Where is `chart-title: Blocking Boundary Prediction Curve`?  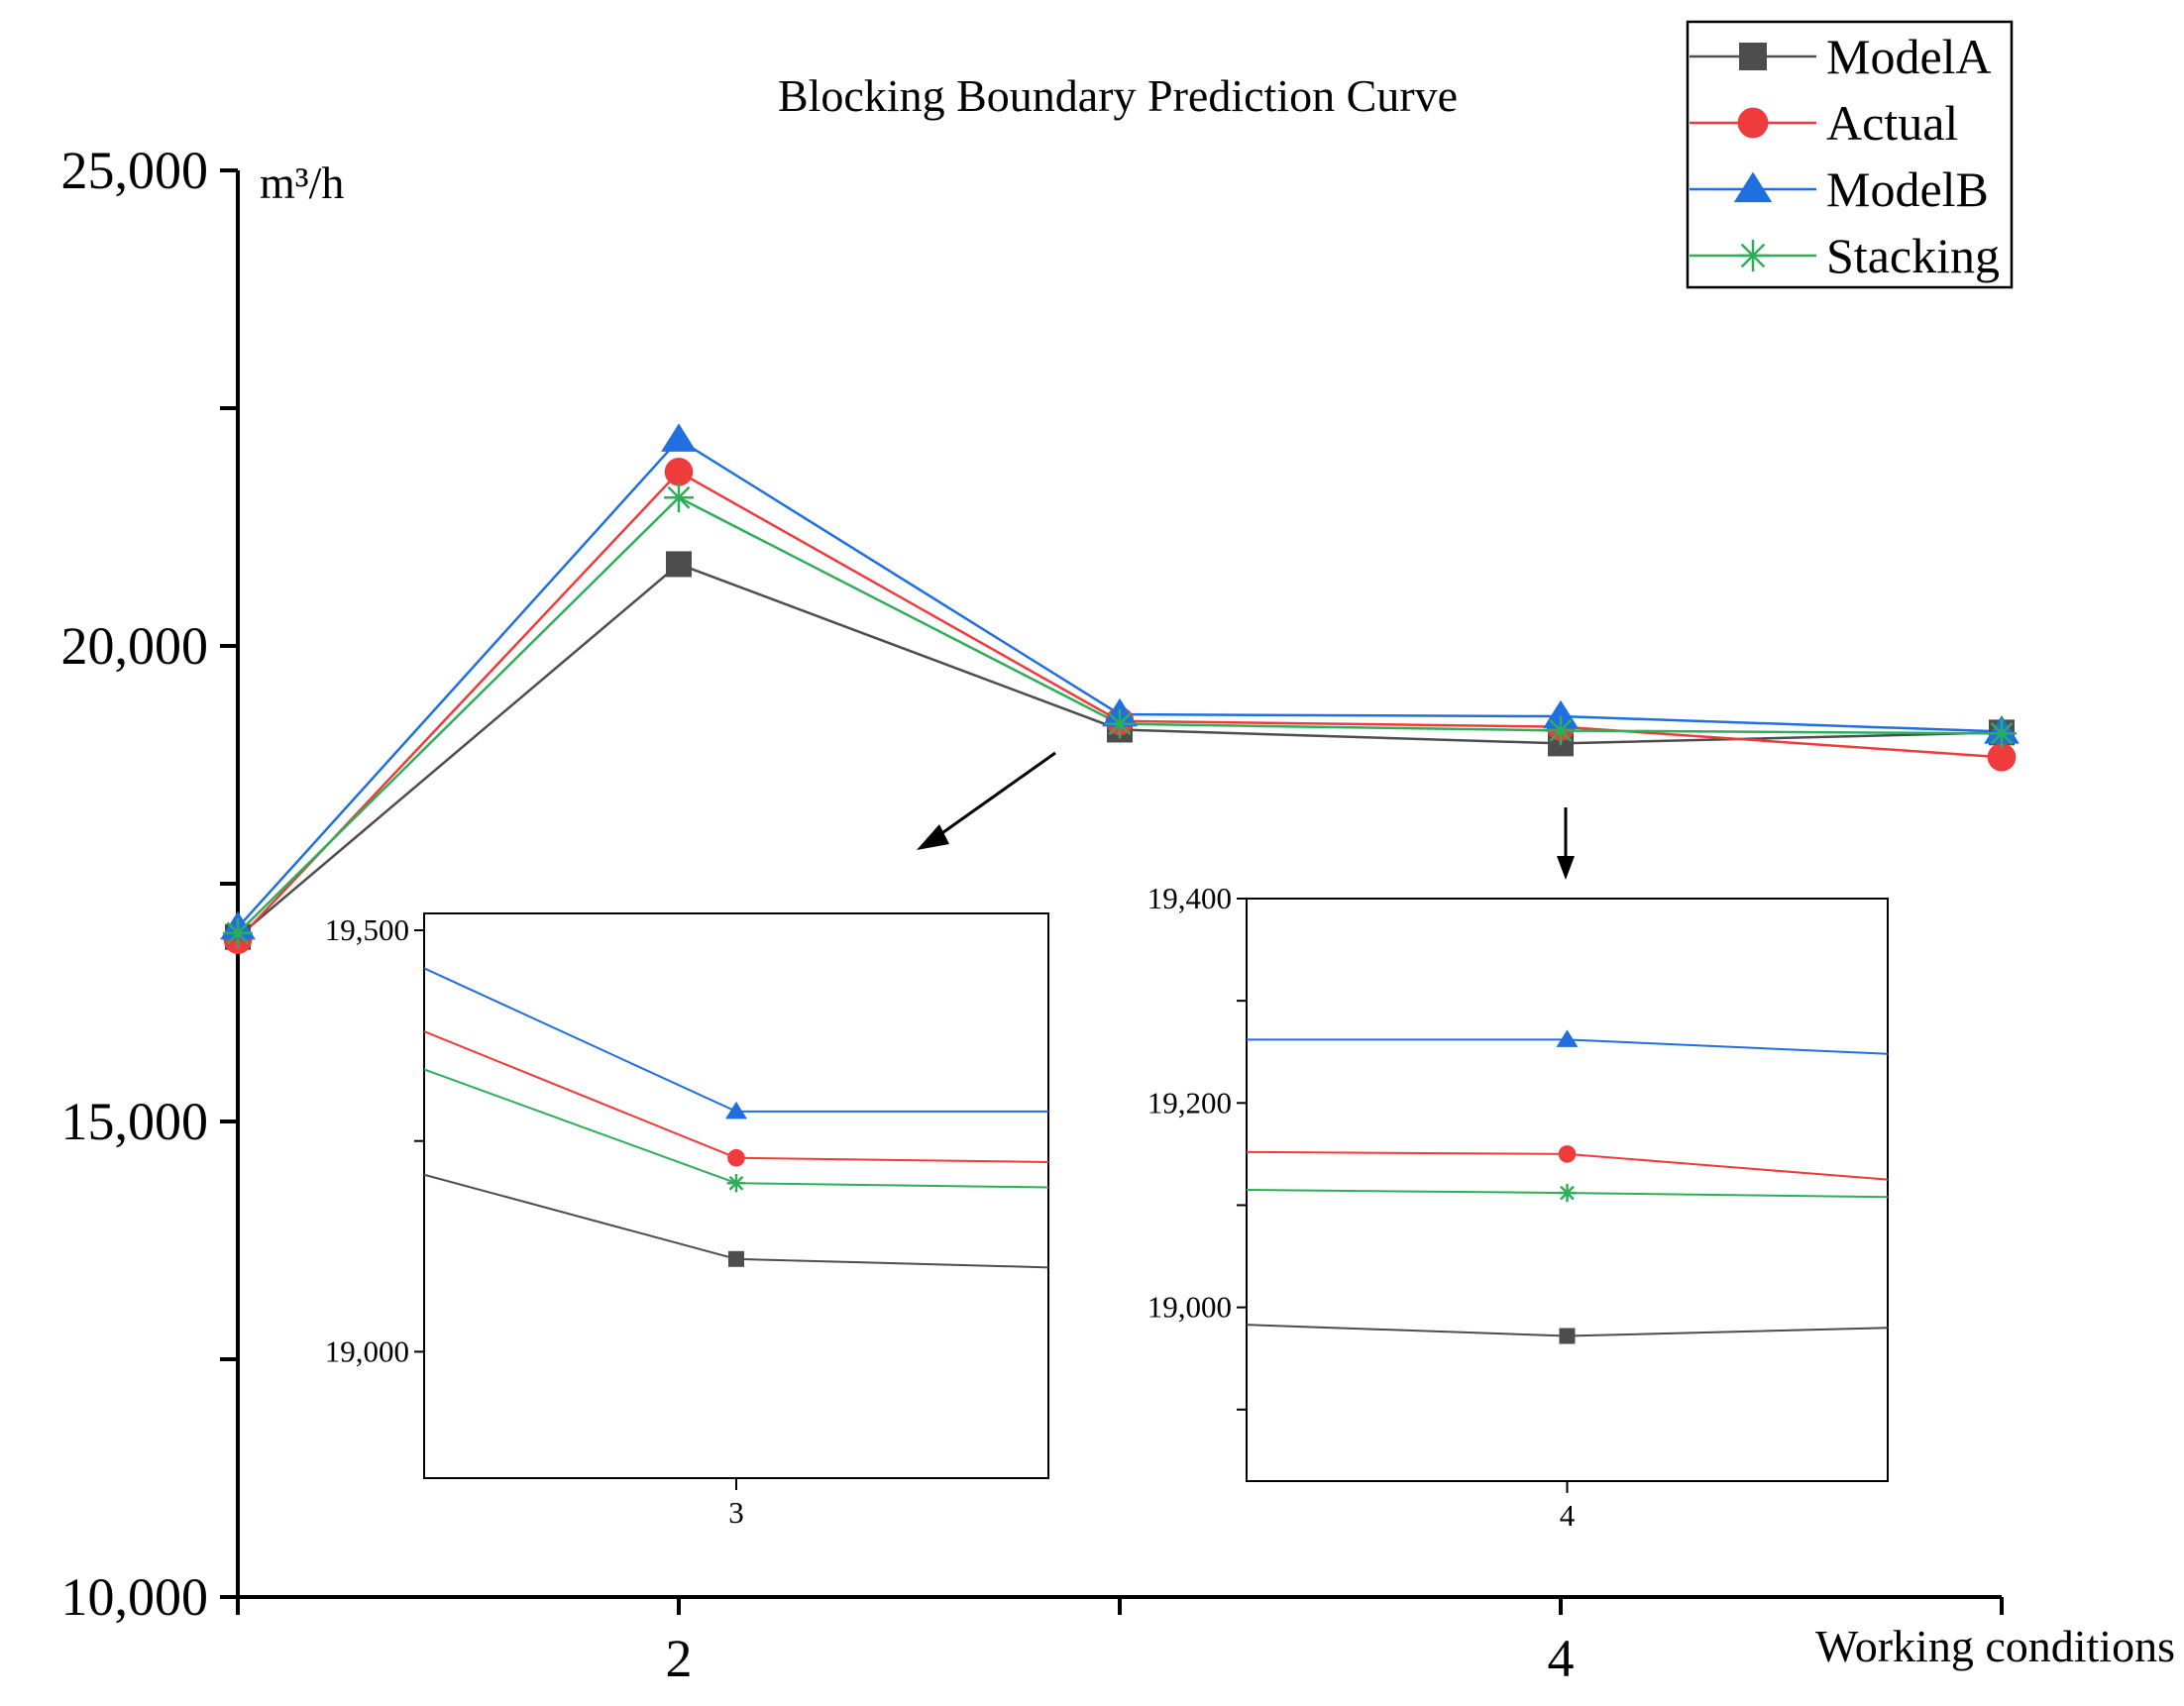
chart-title: Blocking Boundary Prediction Curve is located at coordinates (1118, 95).